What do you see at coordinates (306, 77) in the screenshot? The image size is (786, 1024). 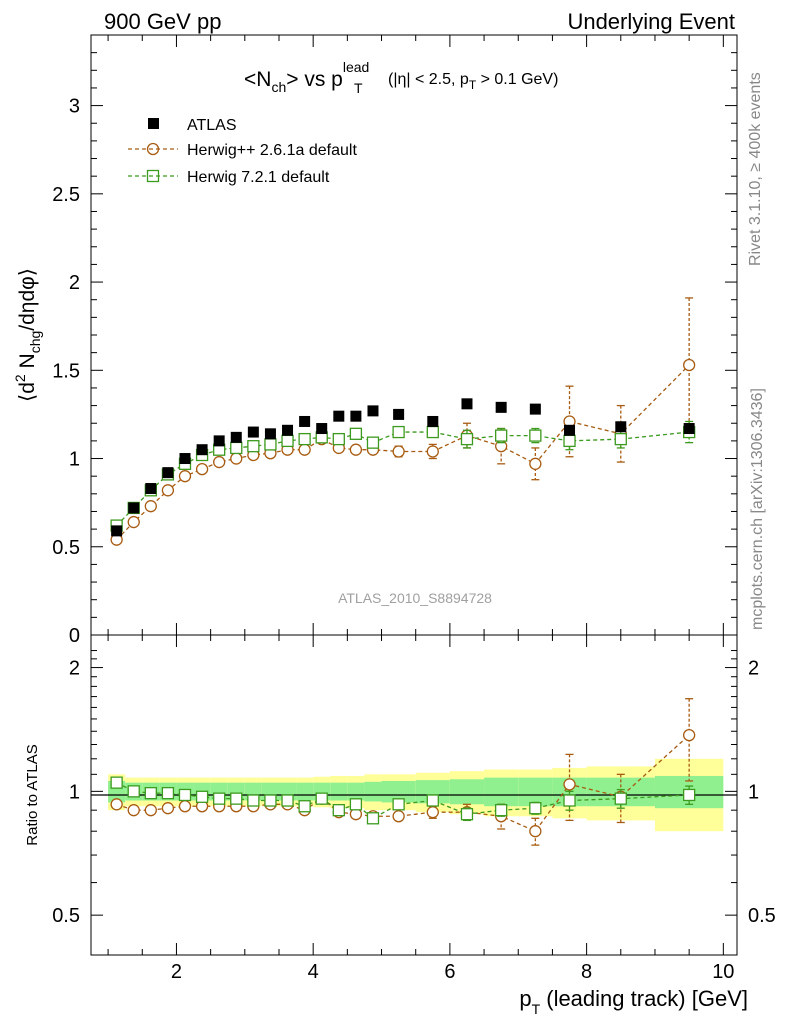 I see `main-plot-title: <Nch> vs plead` at bounding box center [306, 77].